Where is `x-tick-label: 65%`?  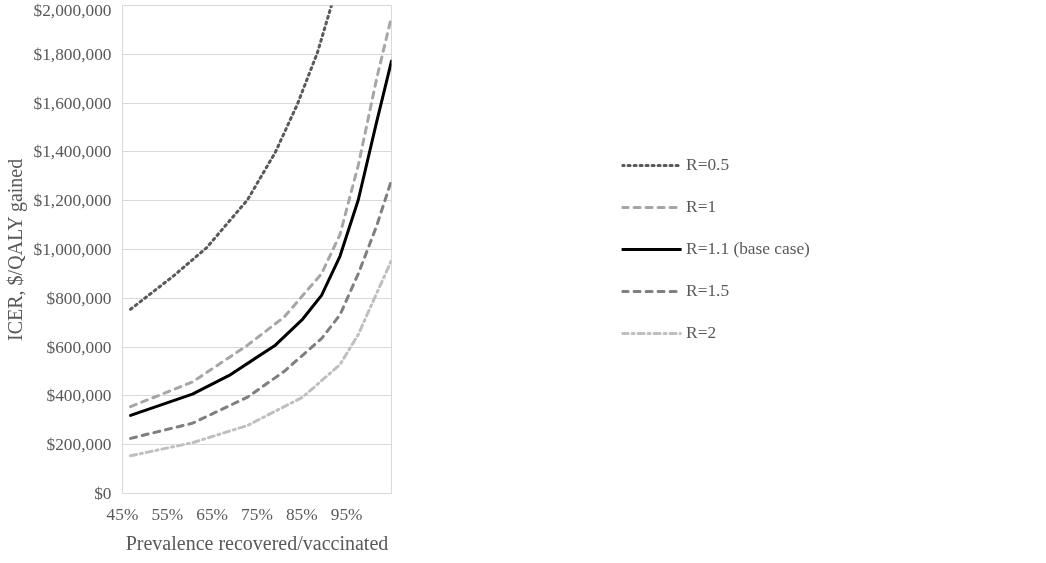
x-tick-label: 65% is located at coordinates (212, 514).